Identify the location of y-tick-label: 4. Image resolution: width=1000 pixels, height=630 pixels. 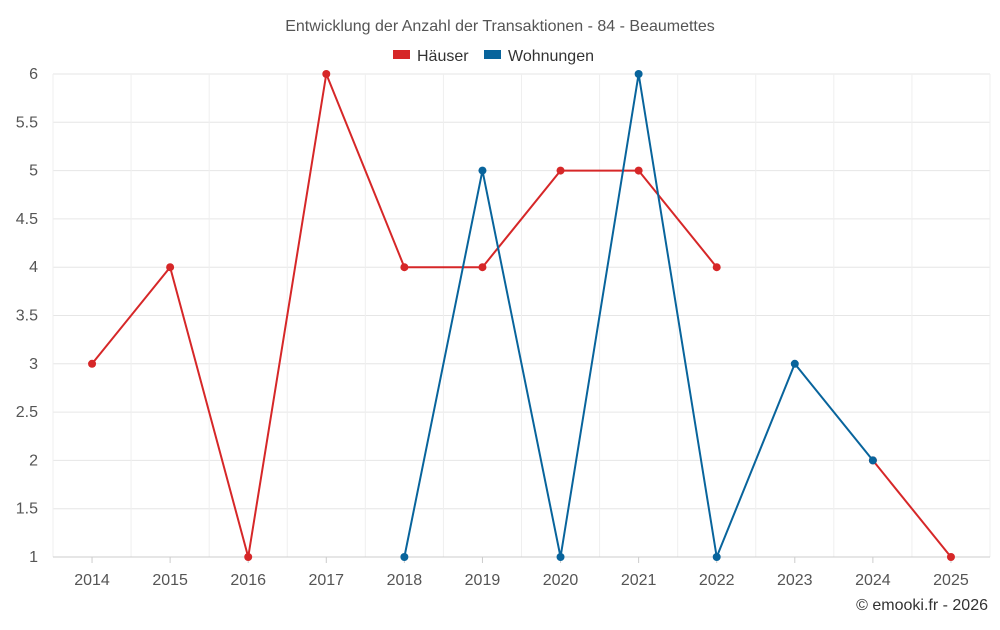
(33, 267).